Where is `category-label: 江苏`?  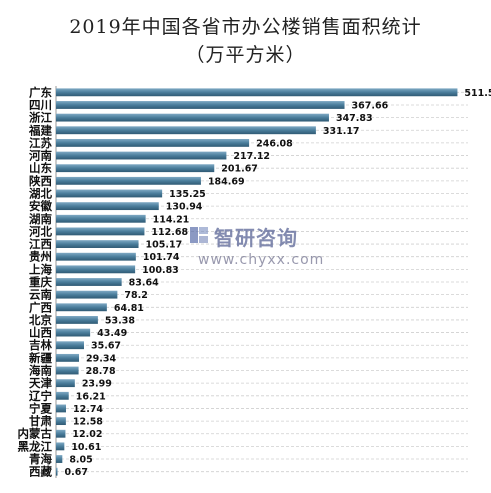
category-label: 江苏 is located at coordinates (40, 143).